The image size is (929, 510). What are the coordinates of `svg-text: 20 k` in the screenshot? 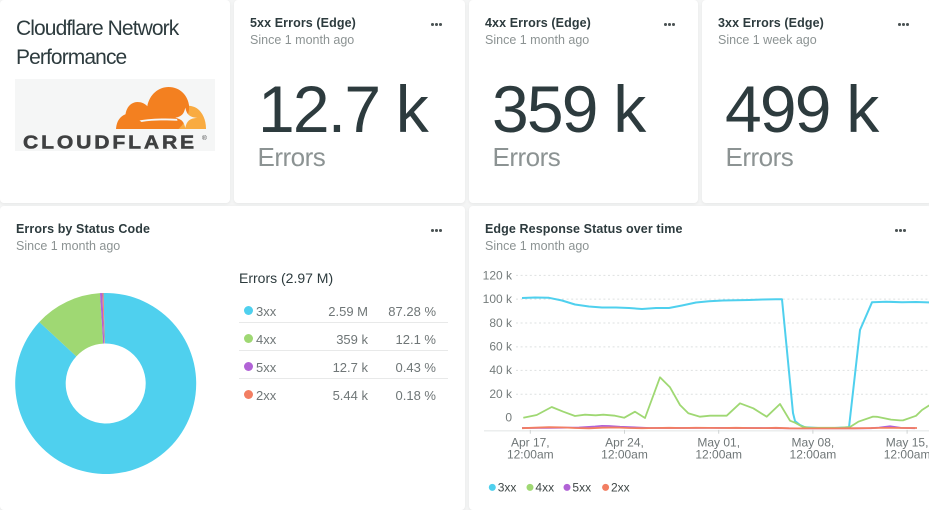 It's located at (501, 394).